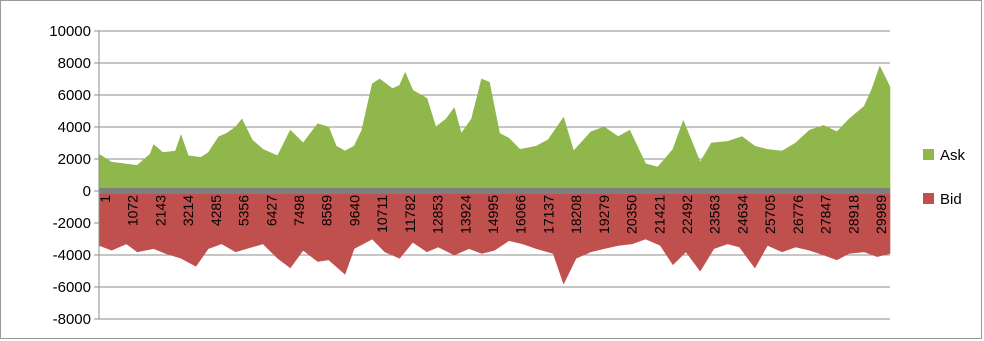  I want to click on x-tick-label: 1, so click(105, 199).